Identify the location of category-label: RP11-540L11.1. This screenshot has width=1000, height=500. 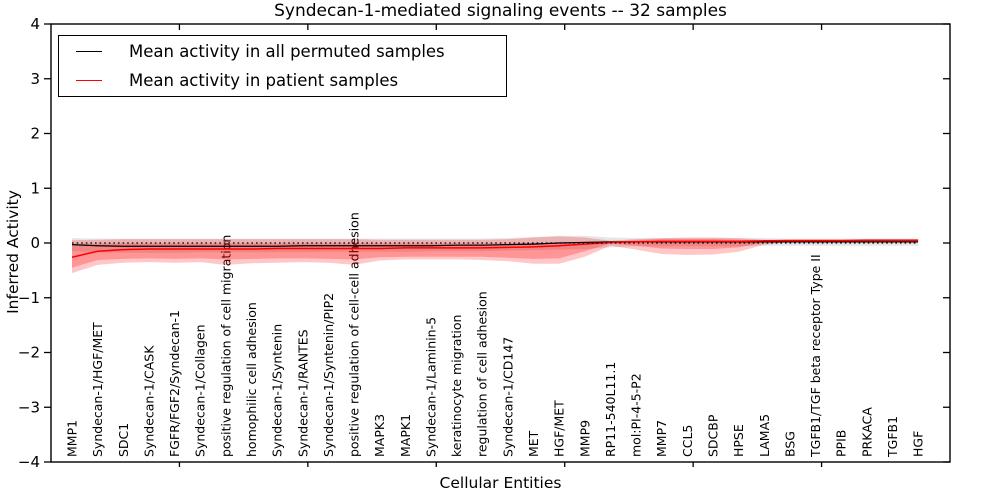
(610, 409).